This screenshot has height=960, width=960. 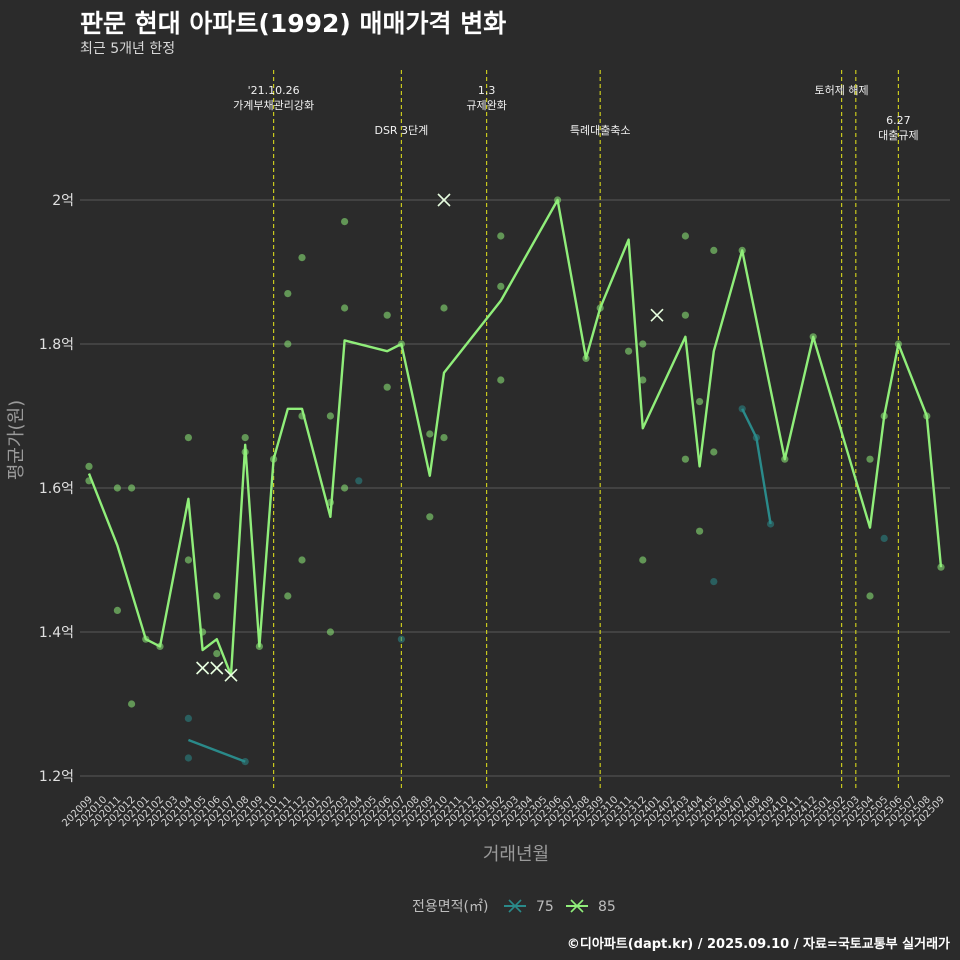 I want to click on y-tick-label: 1.6억, so click(x=56, y=489).